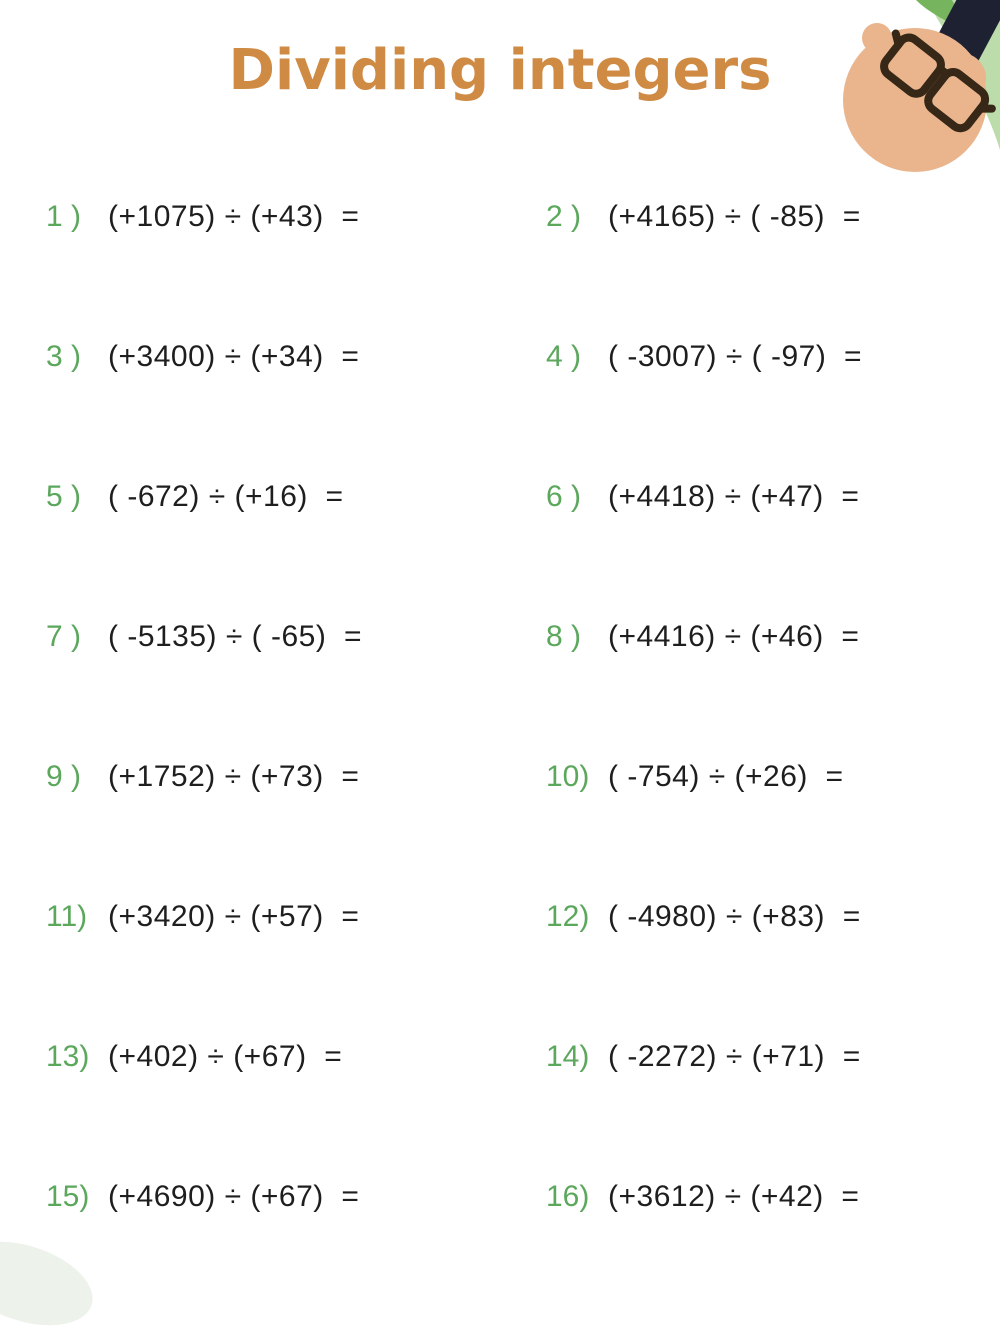 This screenshot has height=1341, width=1000. I want to click on problem-number: 8 ), so click(564, 636).